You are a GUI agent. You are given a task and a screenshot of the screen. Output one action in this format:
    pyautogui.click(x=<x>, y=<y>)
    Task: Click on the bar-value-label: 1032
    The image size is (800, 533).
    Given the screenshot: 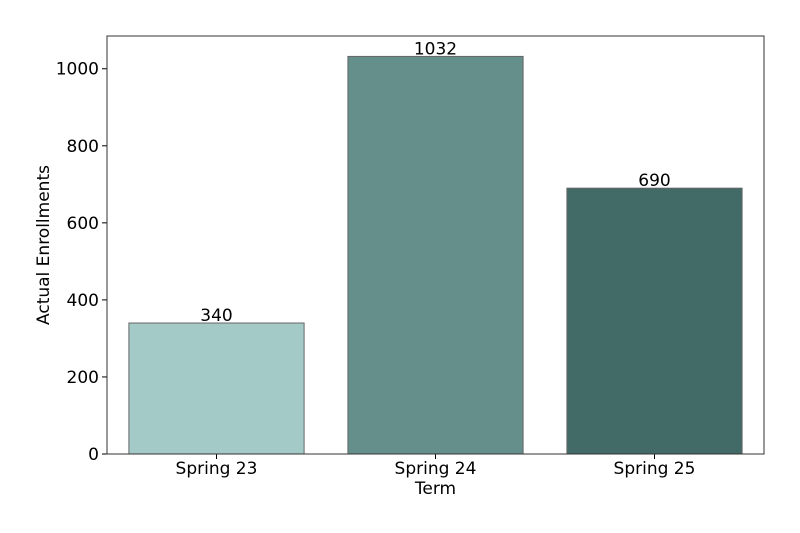 What is the action you would take?
    pyautogui.click(x=435, y=49)
    